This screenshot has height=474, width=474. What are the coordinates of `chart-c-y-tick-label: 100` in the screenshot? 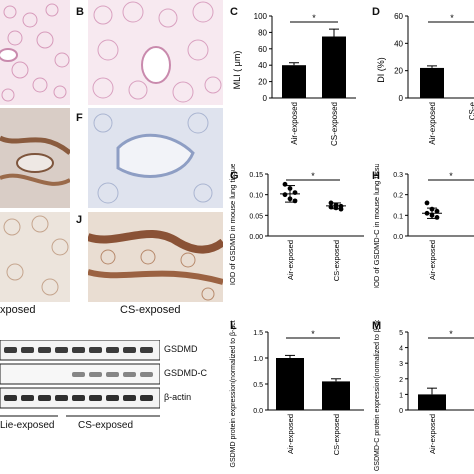 It's located at (261, 16).